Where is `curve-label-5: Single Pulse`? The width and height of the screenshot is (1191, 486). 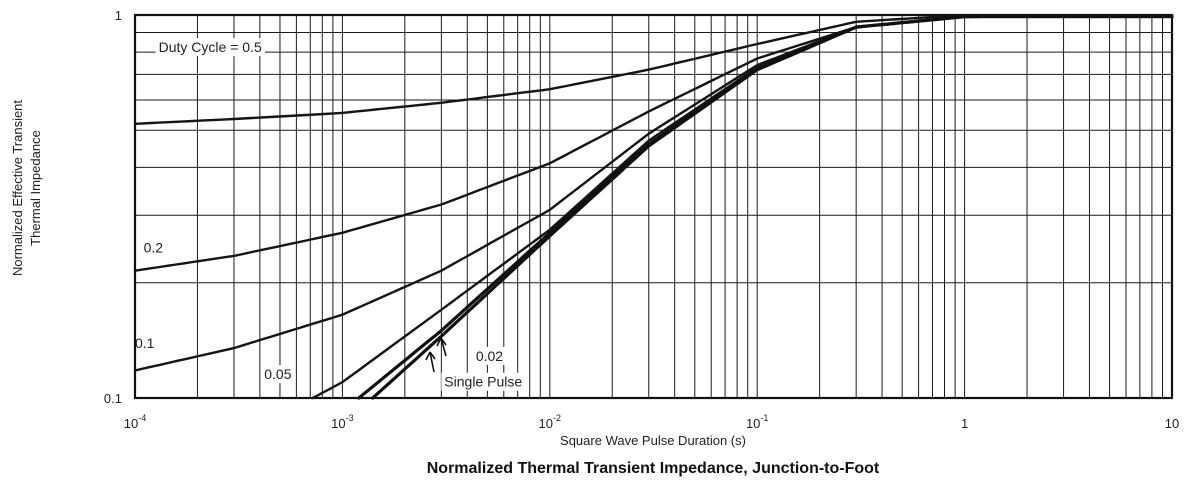
curve-label-5: Single Pulse is located at coordinates (483, 382).